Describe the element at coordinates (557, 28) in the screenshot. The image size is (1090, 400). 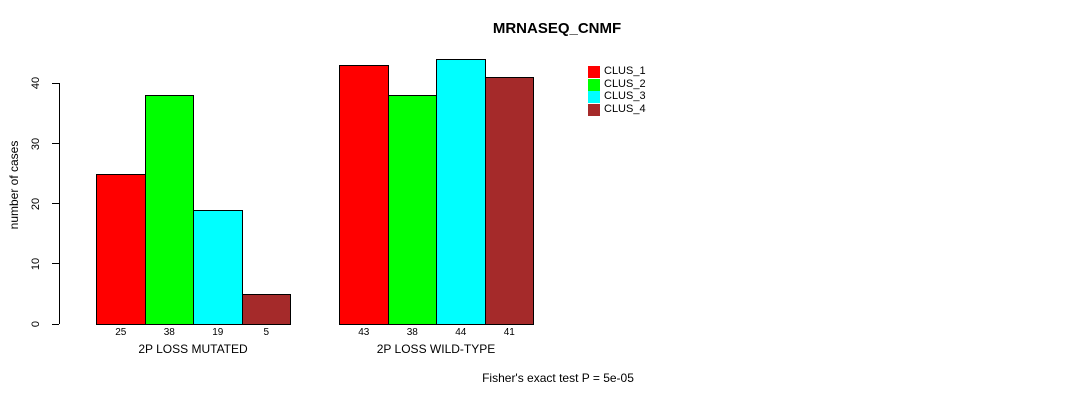
I see `chart-title: MRNASEQ_CNMF` at that location.